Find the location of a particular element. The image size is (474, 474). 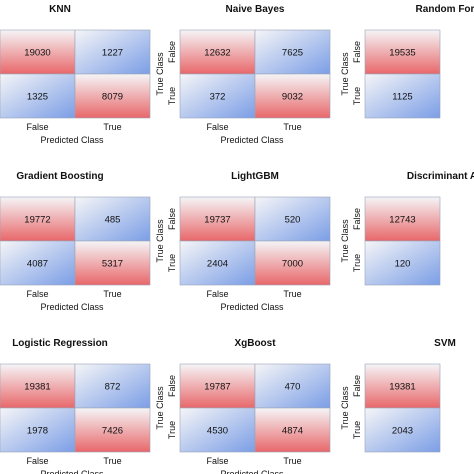

cell-value-label: 2043 is located at coordinates (402, 431).